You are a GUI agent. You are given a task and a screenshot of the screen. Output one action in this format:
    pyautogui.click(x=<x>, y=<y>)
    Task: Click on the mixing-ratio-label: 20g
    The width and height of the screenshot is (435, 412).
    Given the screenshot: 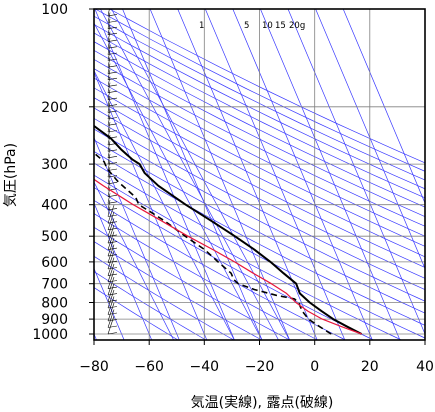 What is the action you would take?
    pyautogui.click(x=297, y=26)
    